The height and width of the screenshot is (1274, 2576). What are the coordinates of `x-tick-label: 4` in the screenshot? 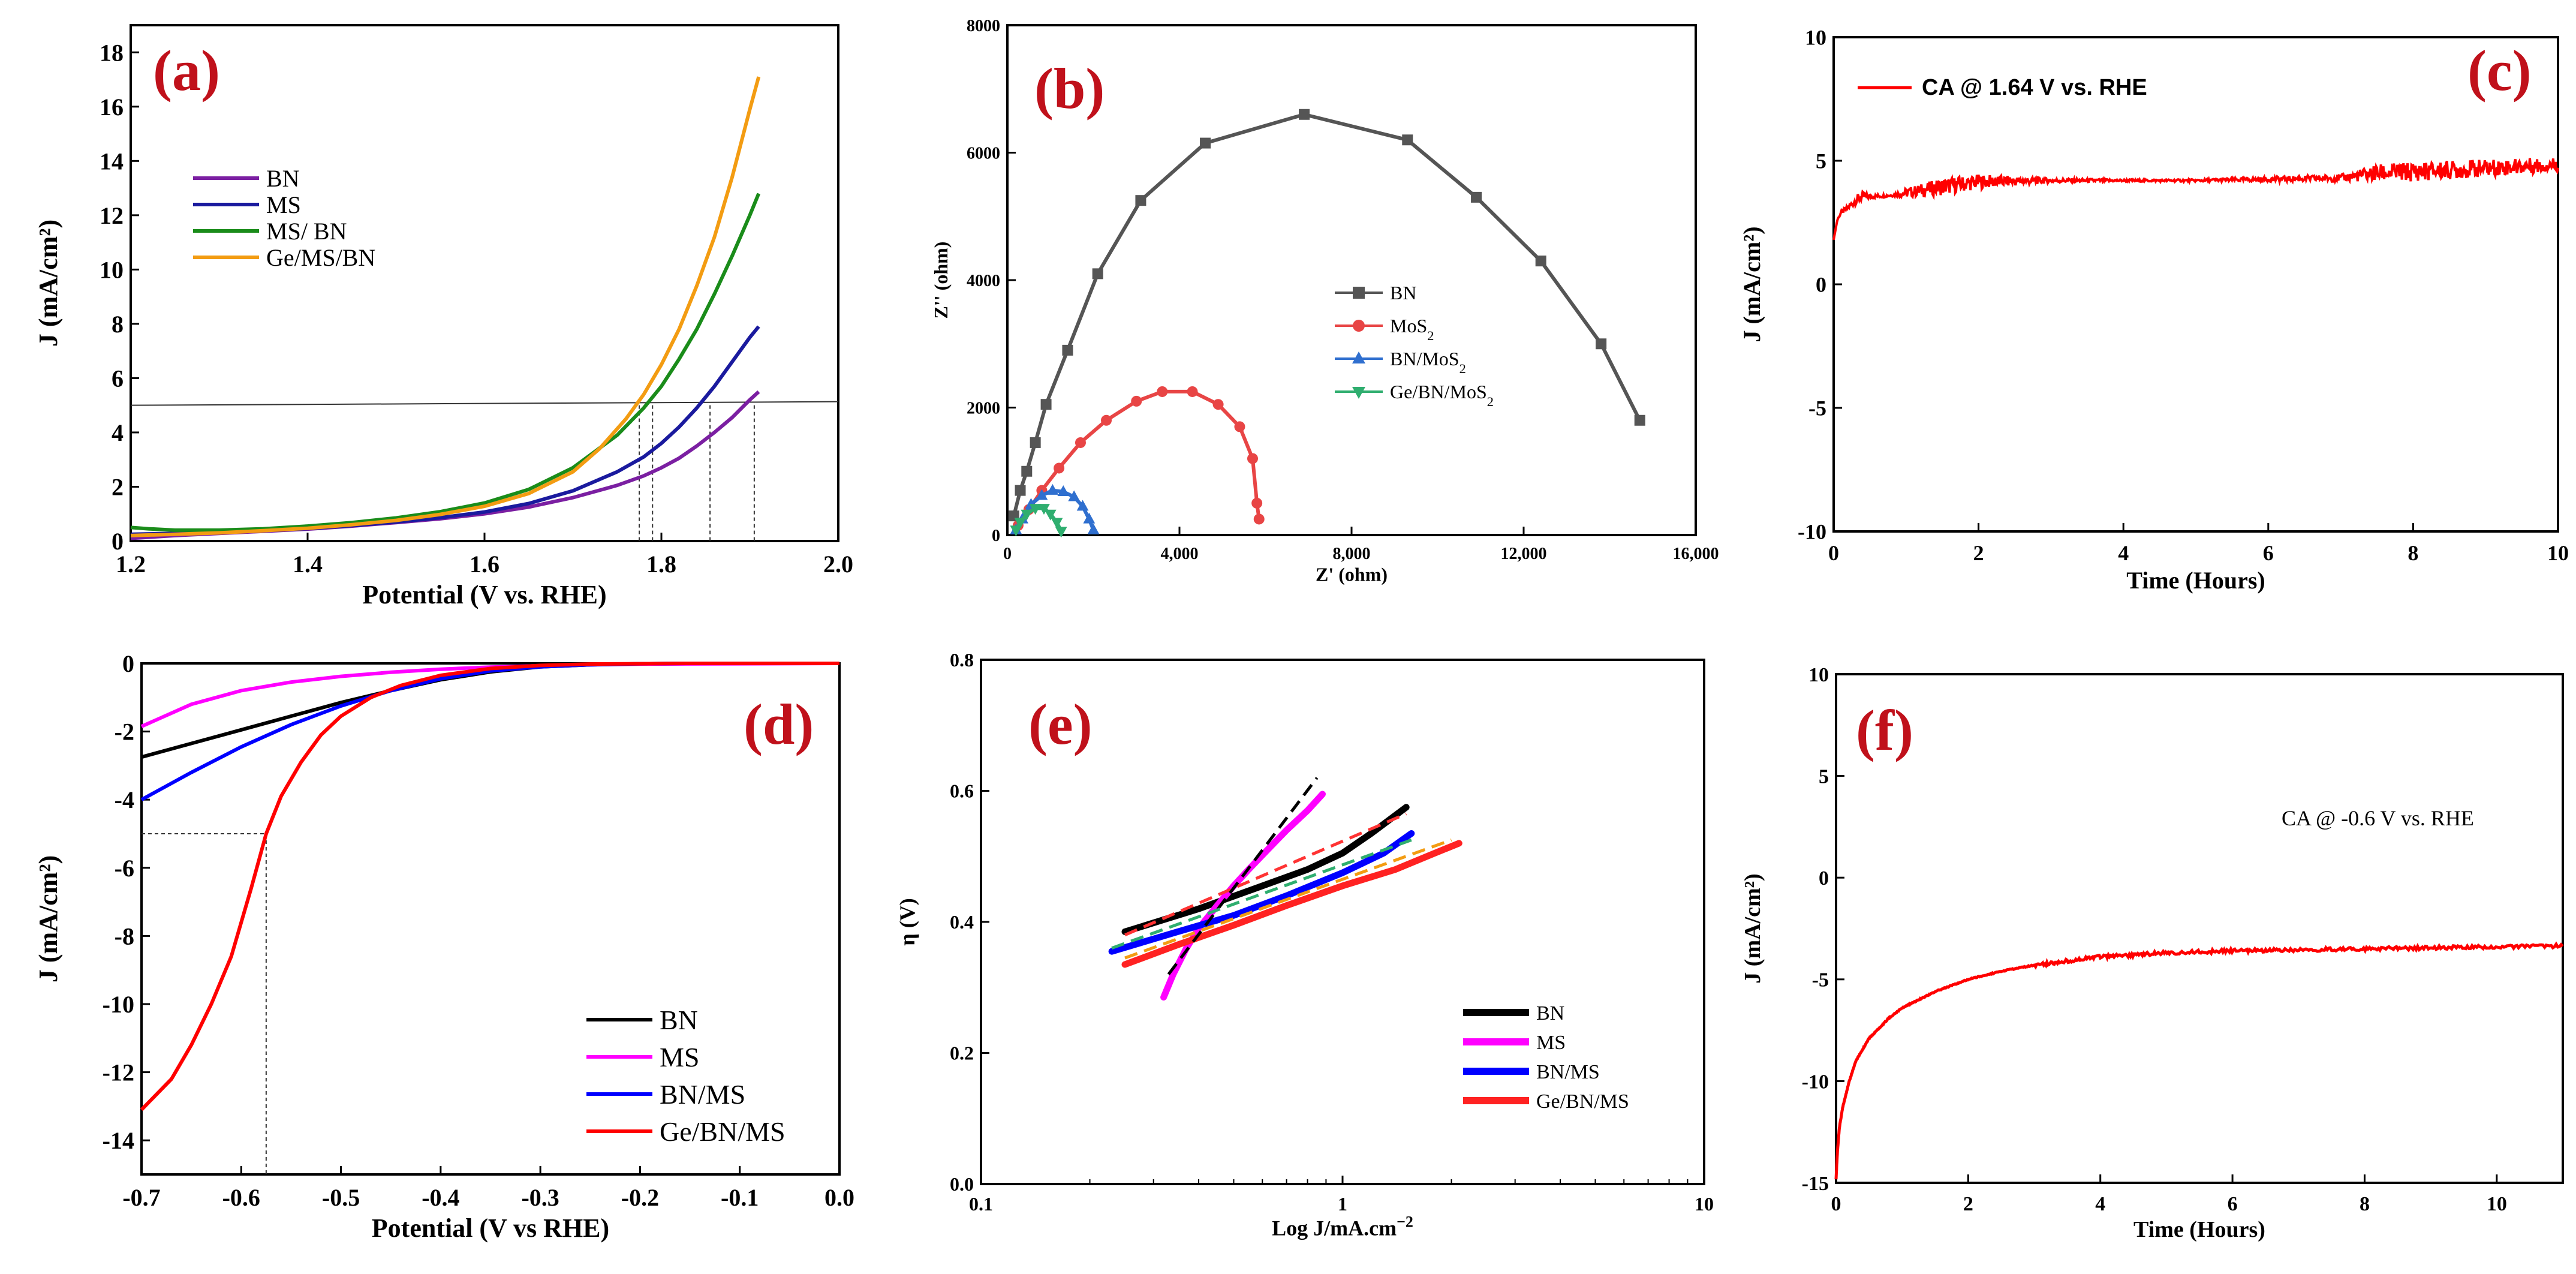 It's located at (2123, 553).